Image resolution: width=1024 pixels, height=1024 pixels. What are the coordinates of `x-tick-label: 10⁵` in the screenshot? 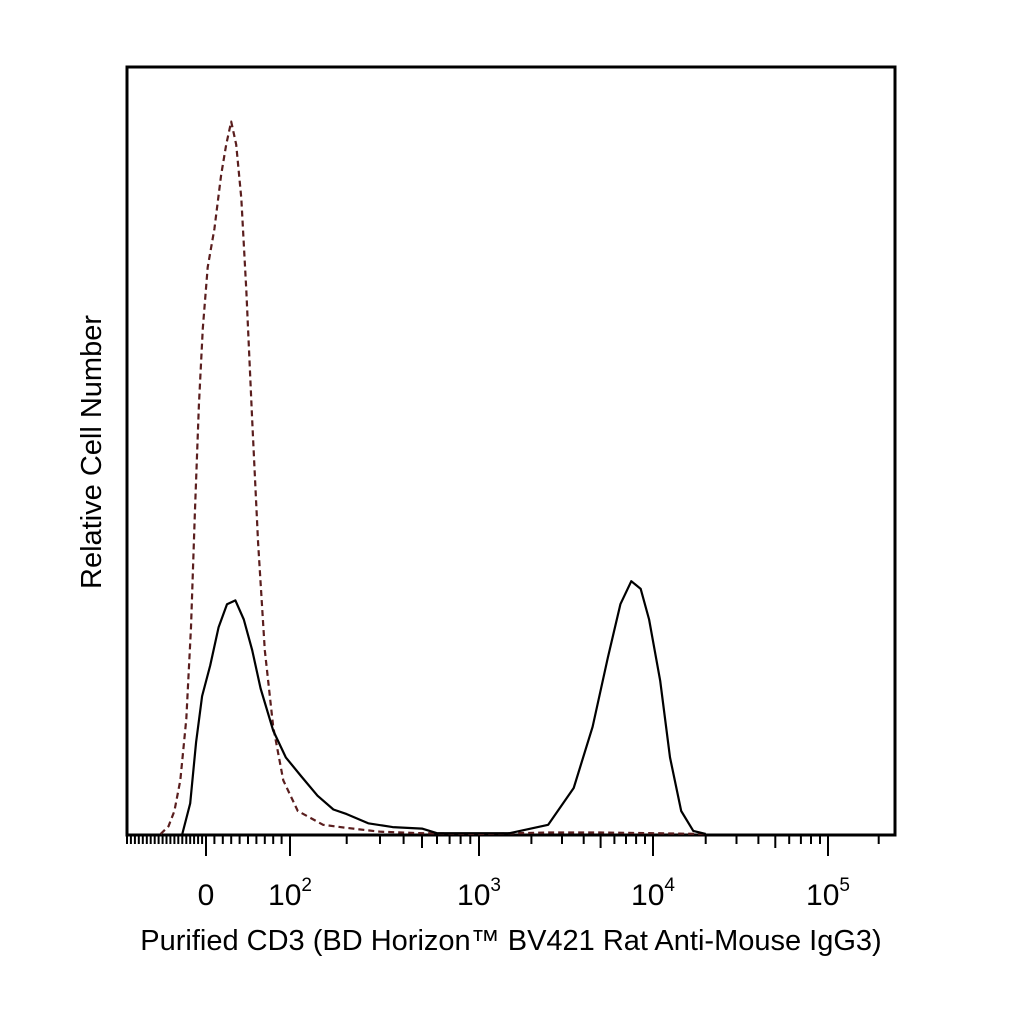 It's located at (828, 893).